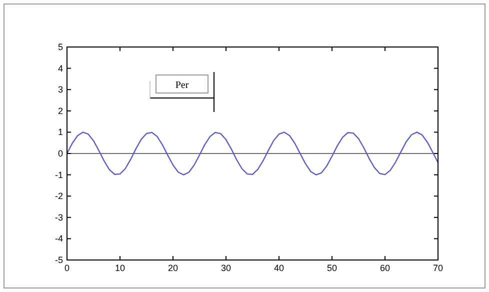 Image resolution: width=489 pixels, height=292 pixels. Describe the element at coordinates (60, 47) in the screenshot. I see `y-tick-label: 5` at that location.